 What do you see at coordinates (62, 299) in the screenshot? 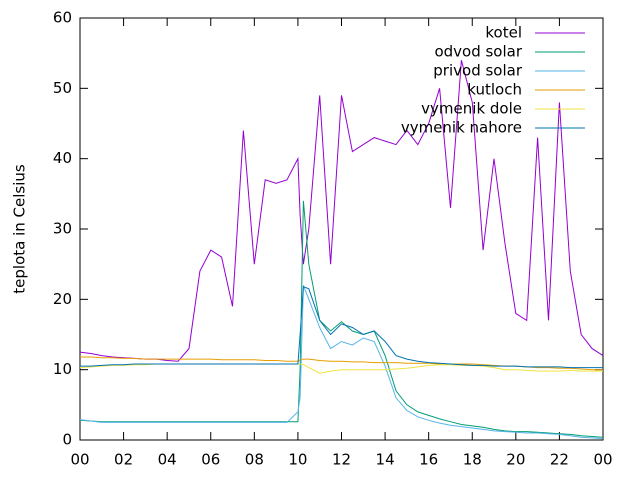
I see `y-tick-label: 20` at bounding box center [62, 299].